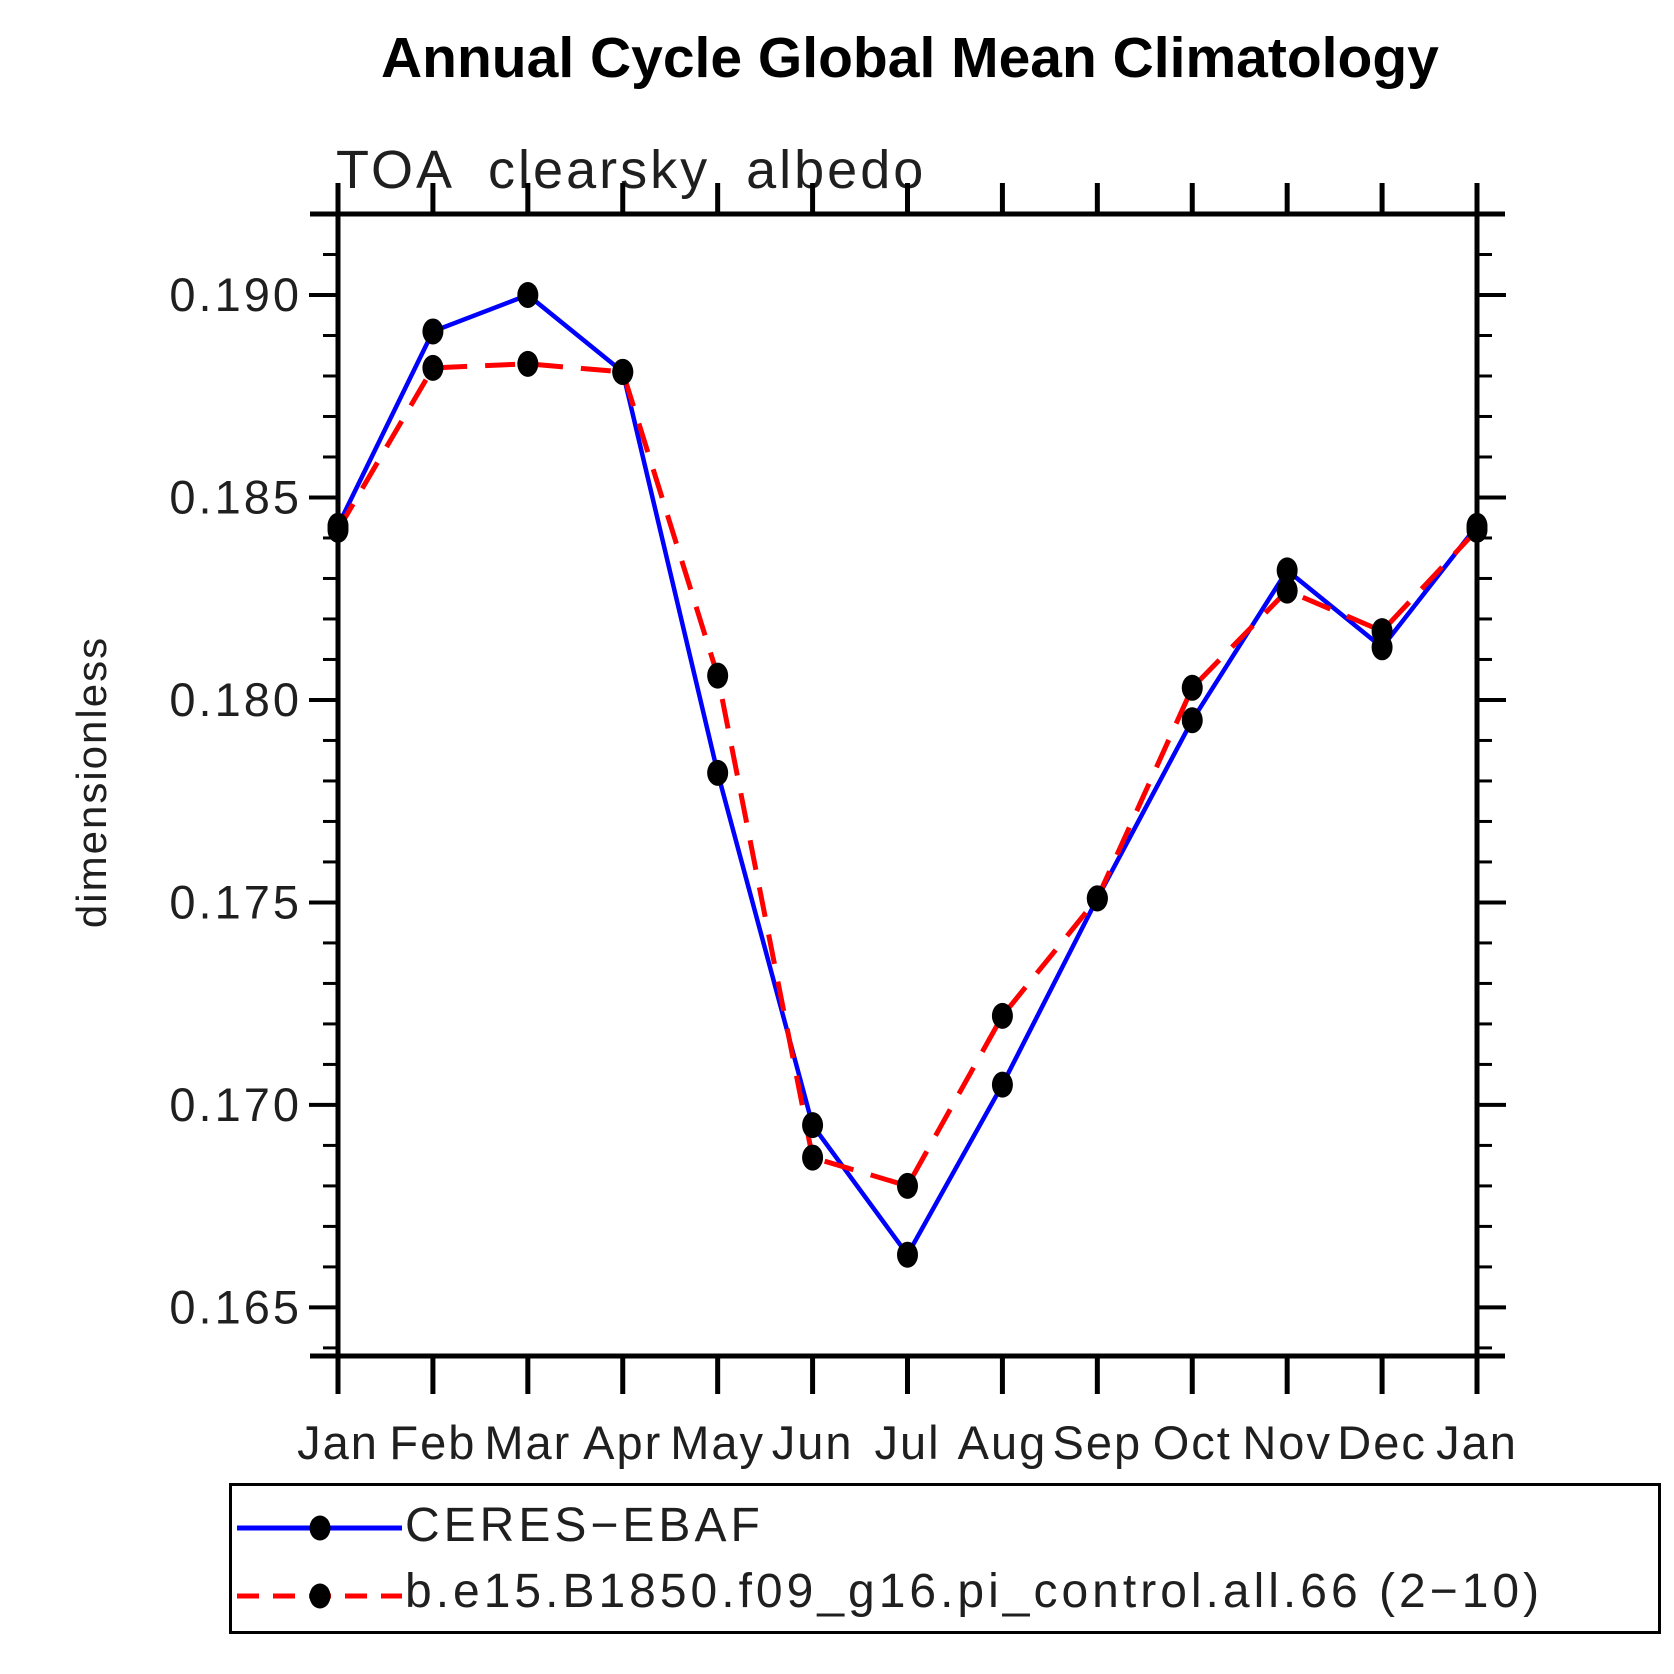  What do you see at coordinates (1003, 1442) in the screenshot?
I see `x-tick-label: Aug` at bounding box center [1003, 1442].